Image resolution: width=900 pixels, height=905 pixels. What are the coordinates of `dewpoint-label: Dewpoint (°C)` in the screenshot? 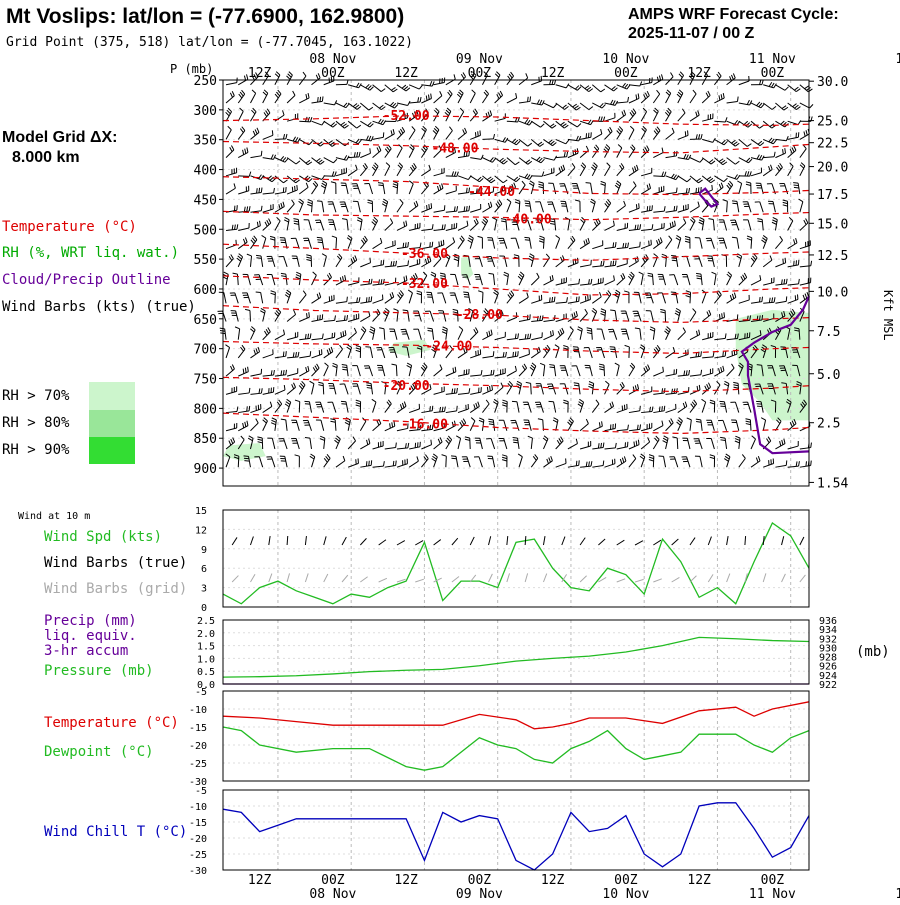 It's located at (99, 752).